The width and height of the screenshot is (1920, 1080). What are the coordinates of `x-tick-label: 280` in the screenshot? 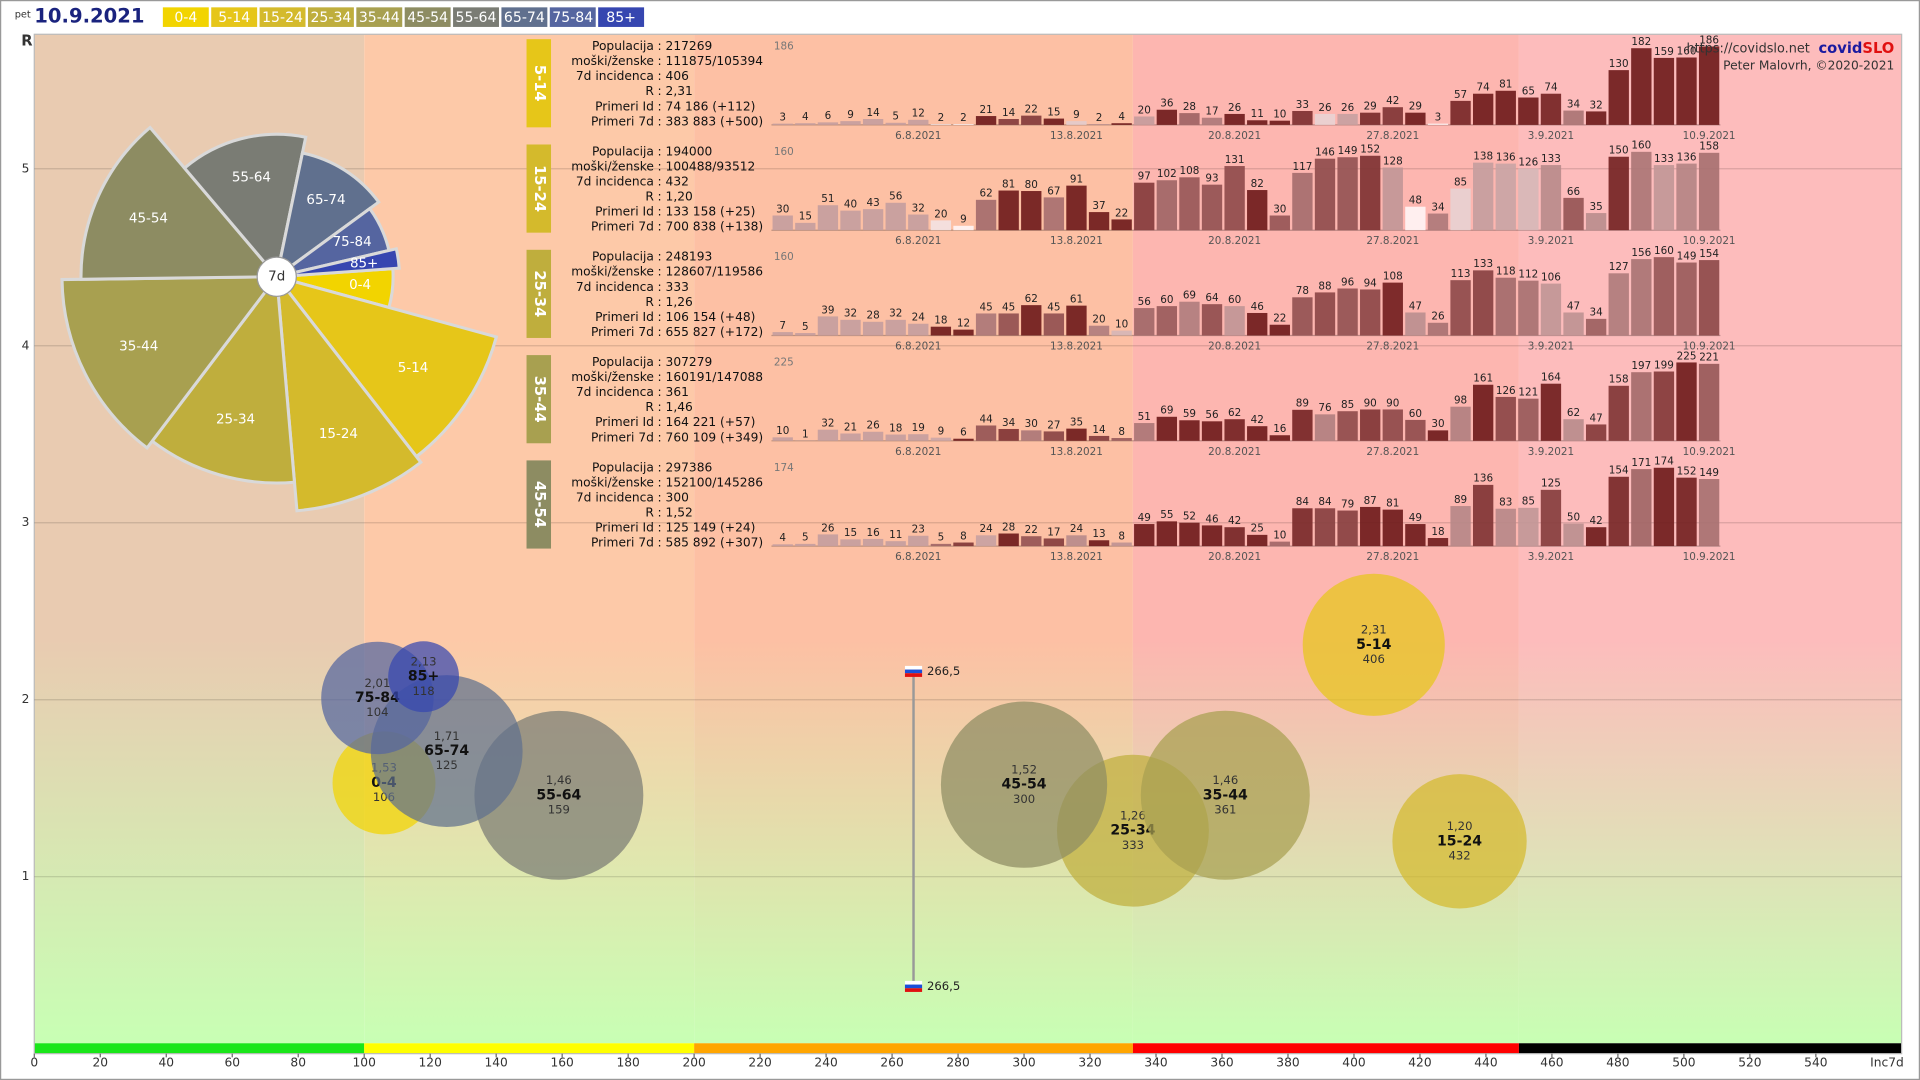 It's located at (957, 1062).